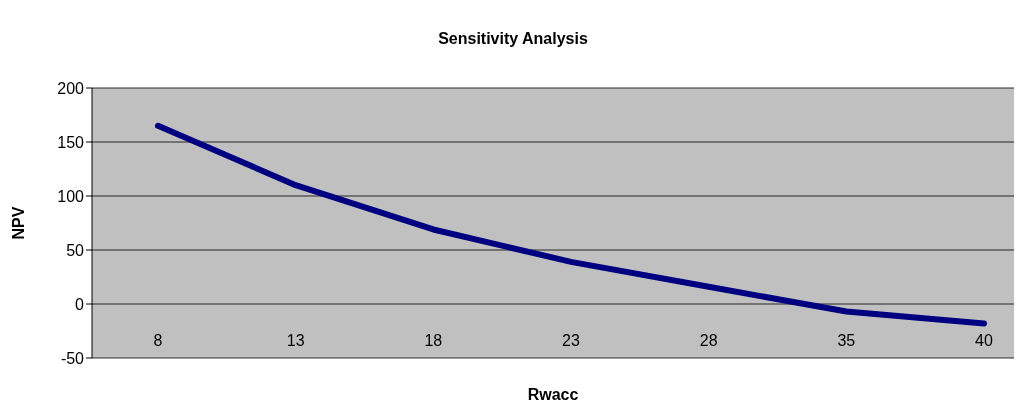 The height and width of the screenshot is (408, 1027). I want to click on x-tick-label: 23, so click(571, 340).